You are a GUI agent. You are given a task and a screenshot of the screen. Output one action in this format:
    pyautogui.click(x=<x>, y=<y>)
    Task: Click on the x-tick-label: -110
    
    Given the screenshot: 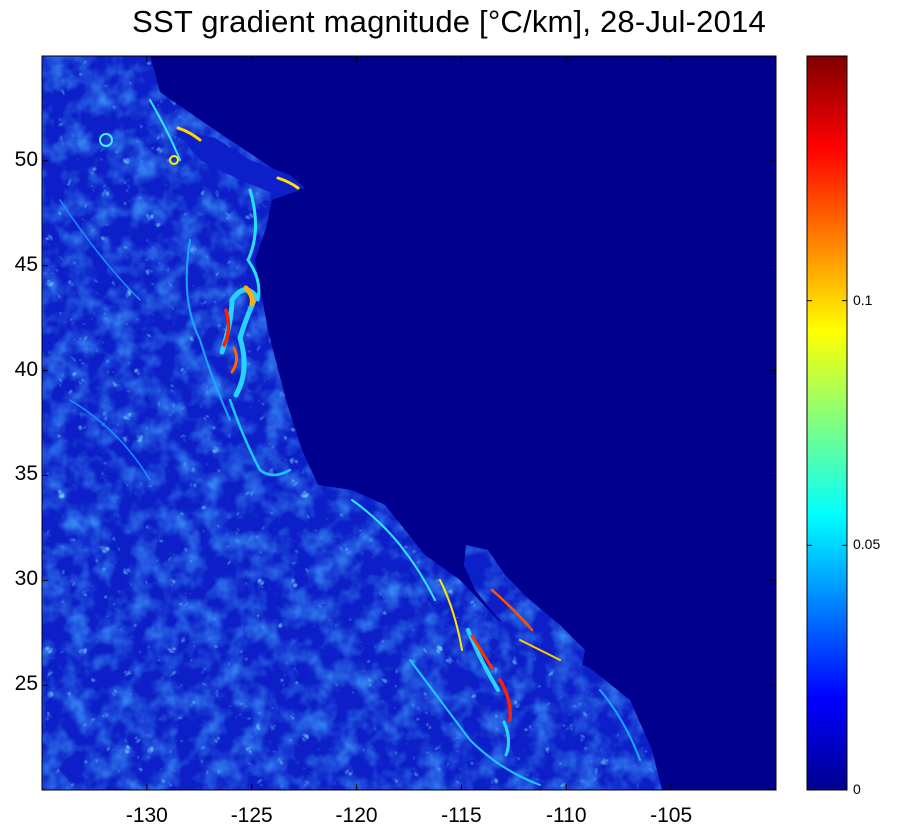 What is the action you would take?
    pyautogui.click(x=566, y=815)
    